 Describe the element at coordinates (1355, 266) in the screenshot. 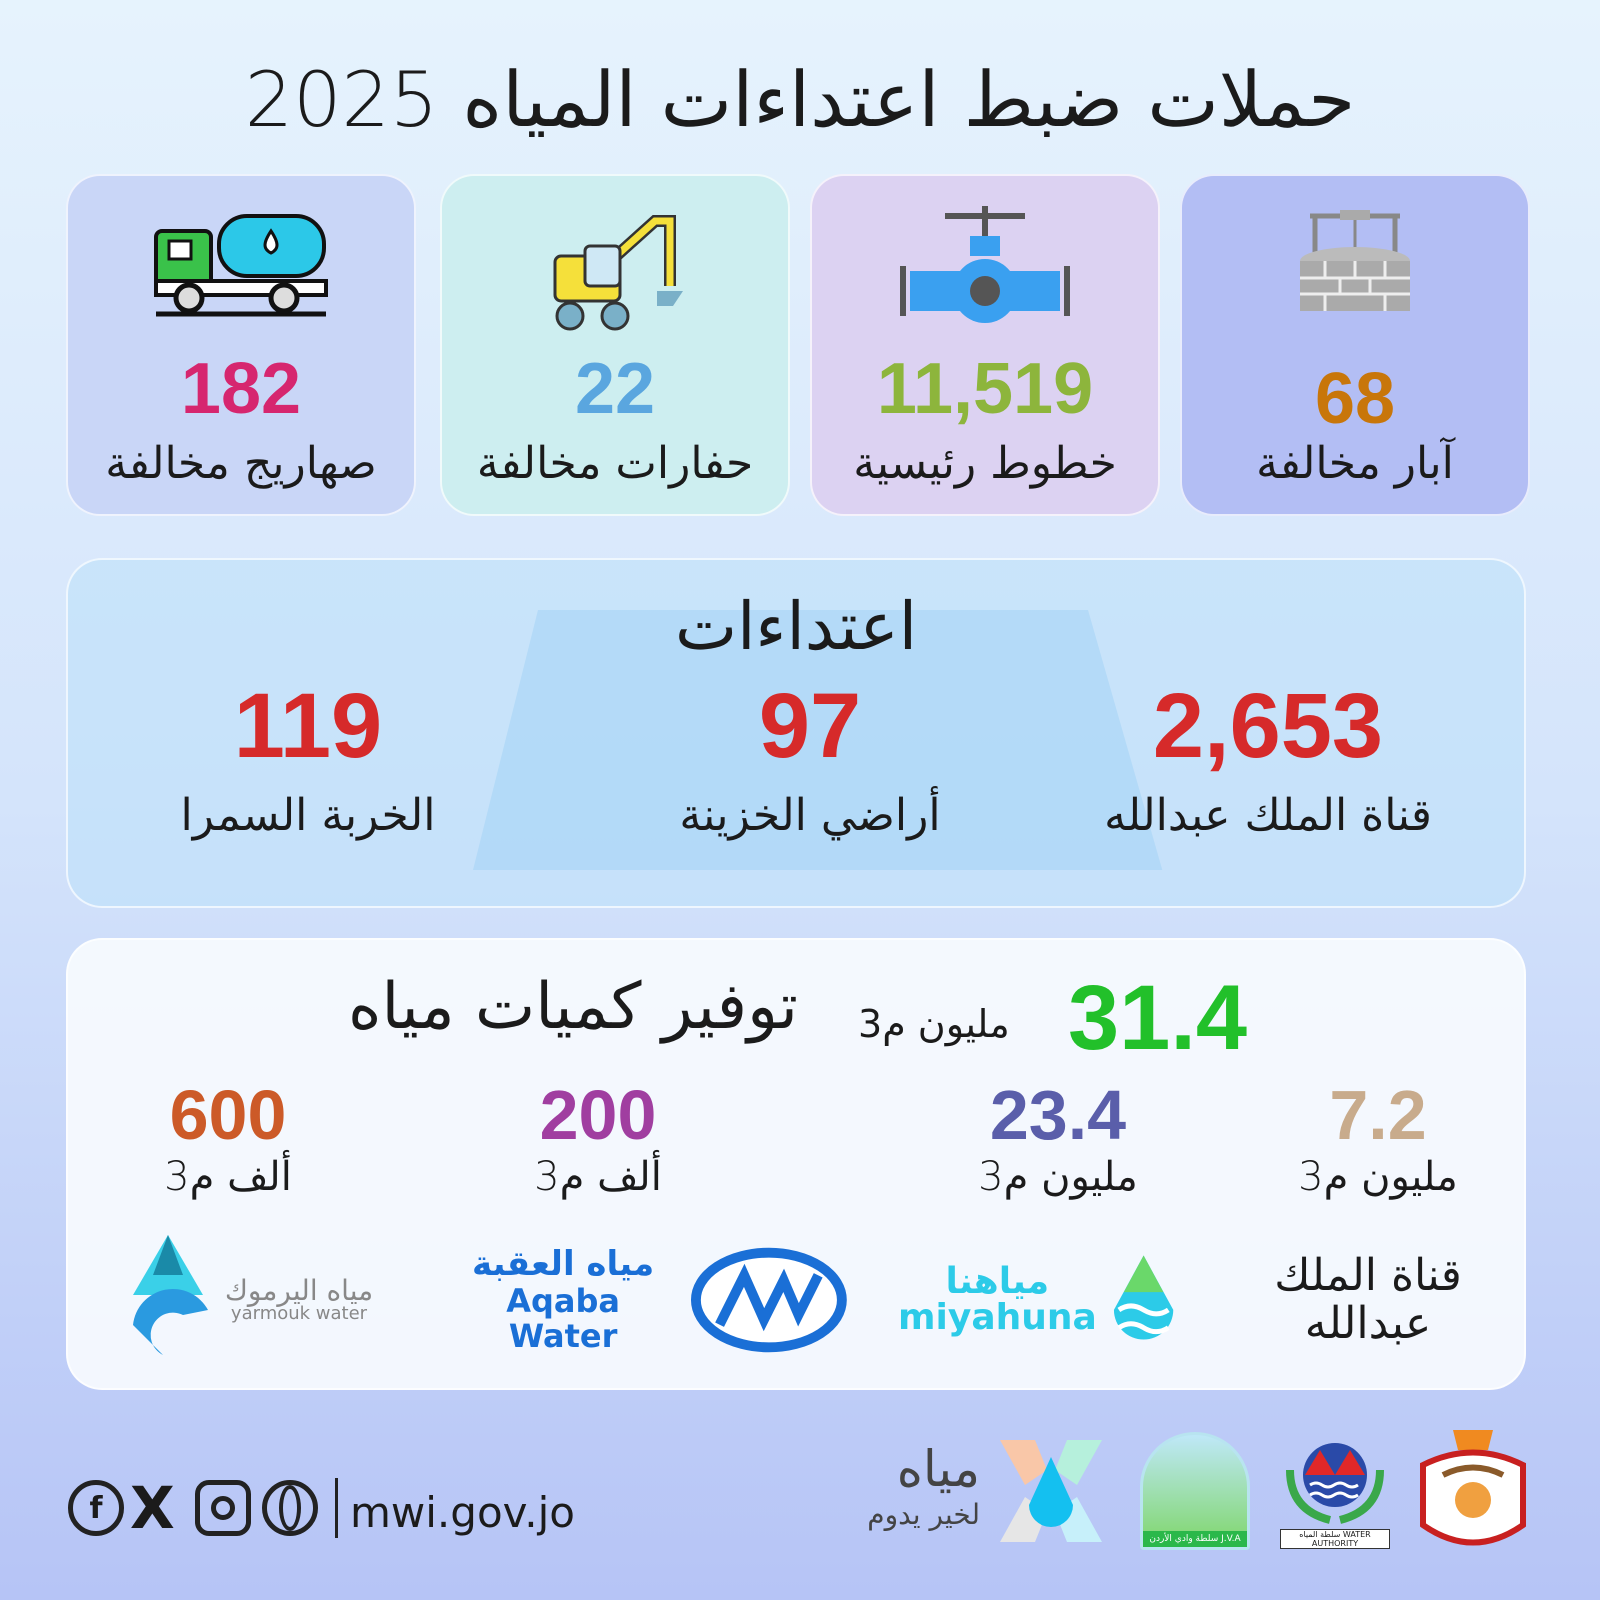

I see `well-icon` at that location.